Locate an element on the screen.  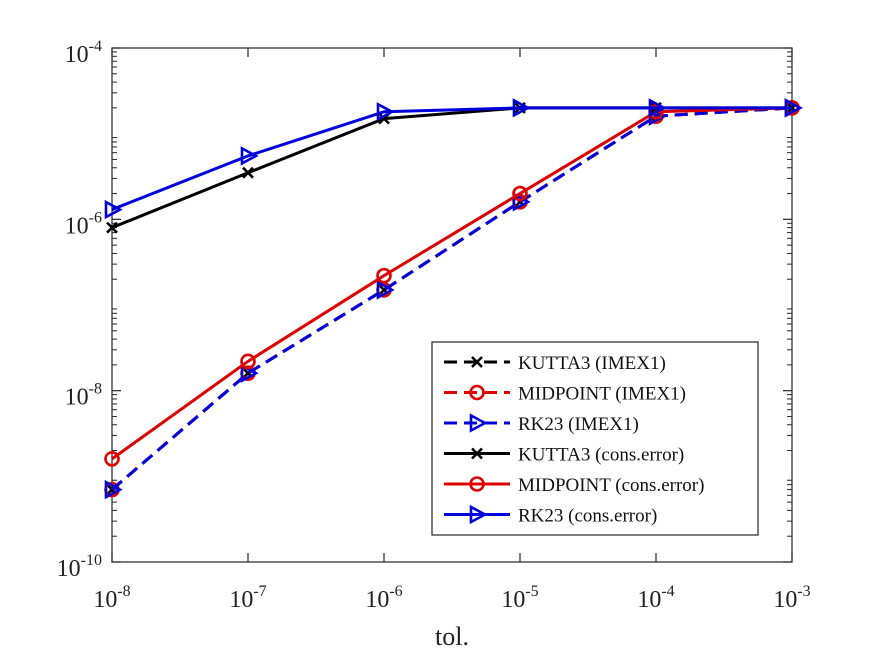
legend-entry: MIDPOINT (cons.error) is located at coordinates (574, 485).